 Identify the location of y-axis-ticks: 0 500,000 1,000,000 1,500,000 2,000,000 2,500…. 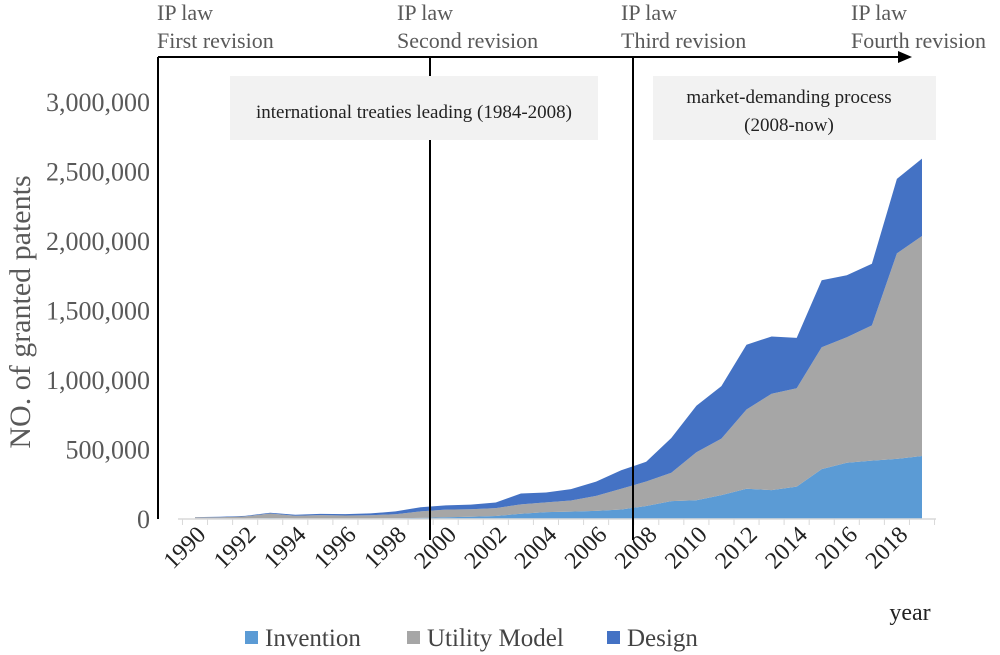
(98, 311).